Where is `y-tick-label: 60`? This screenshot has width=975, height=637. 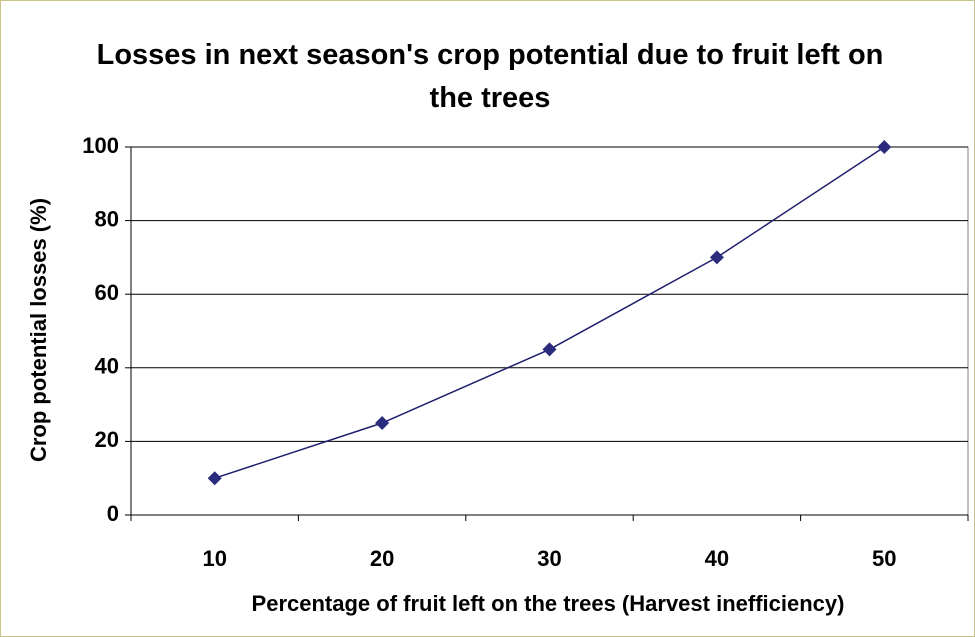 y-tick-label: 60 is located at coordinates (107, 292).